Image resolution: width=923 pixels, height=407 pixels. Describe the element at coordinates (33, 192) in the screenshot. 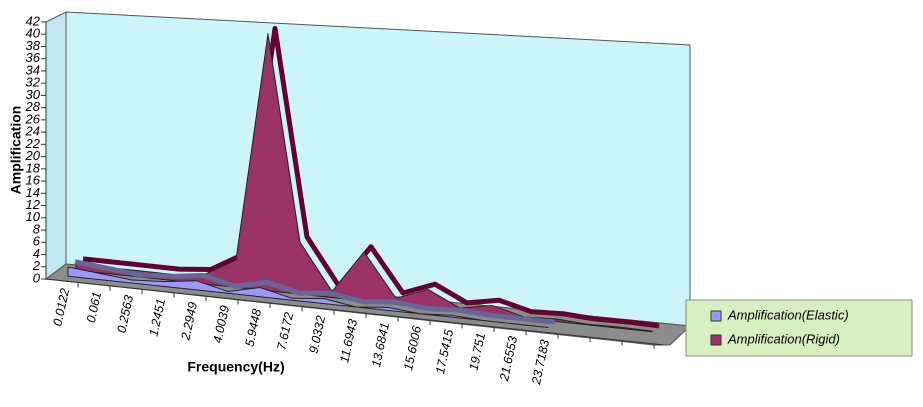

I see `y-tick-label: 14` at that location.